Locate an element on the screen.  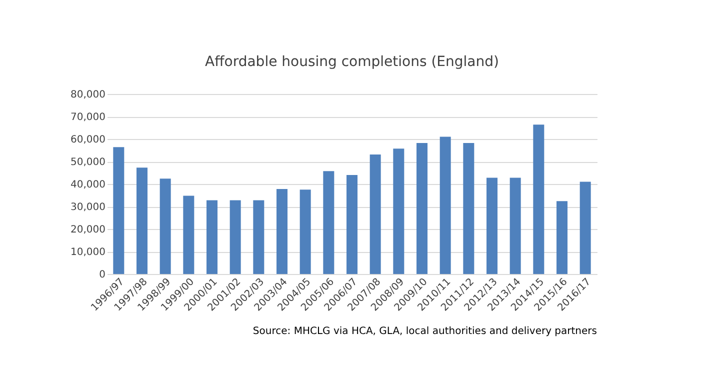
y-tick-label: 0 is located at coordinates (102, 275).